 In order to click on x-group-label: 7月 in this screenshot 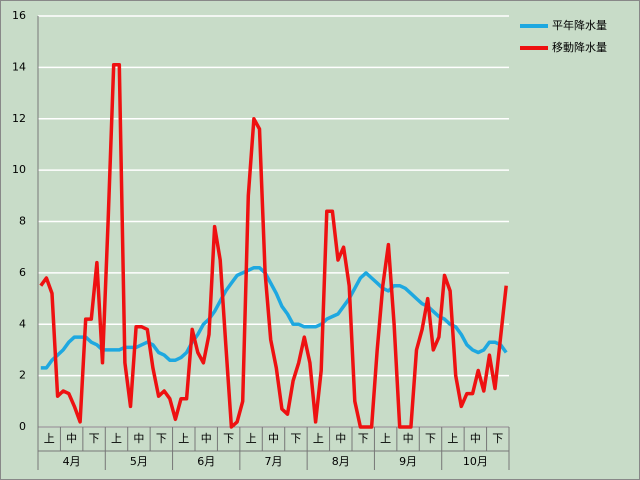, I will do `click(274, 461)`.